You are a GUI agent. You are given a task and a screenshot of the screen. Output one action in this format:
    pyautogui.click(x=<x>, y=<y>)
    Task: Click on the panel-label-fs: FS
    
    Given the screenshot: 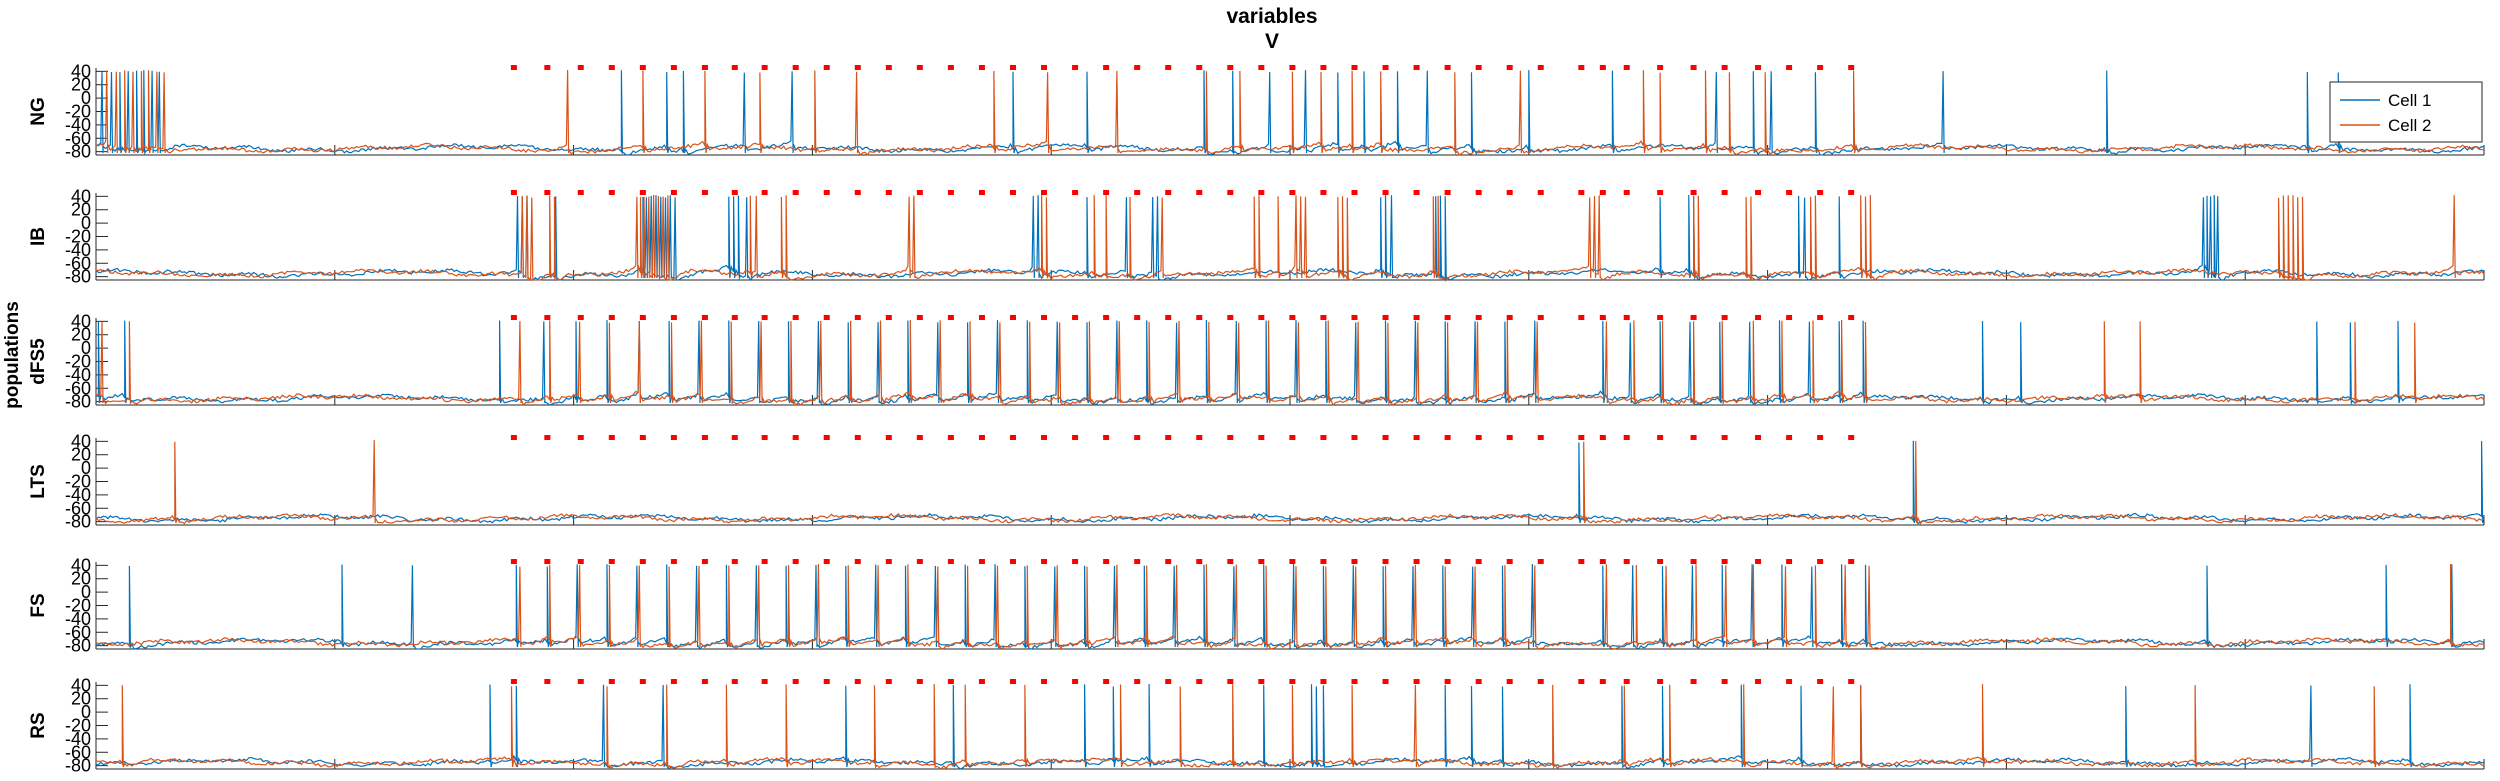 What is the action you would take?
    pyautogui.click(x=38, y=605)
    